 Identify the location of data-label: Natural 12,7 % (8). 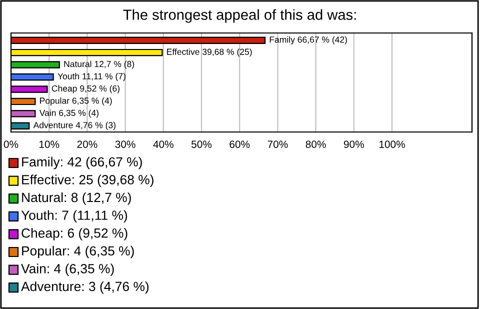
(99, 64).